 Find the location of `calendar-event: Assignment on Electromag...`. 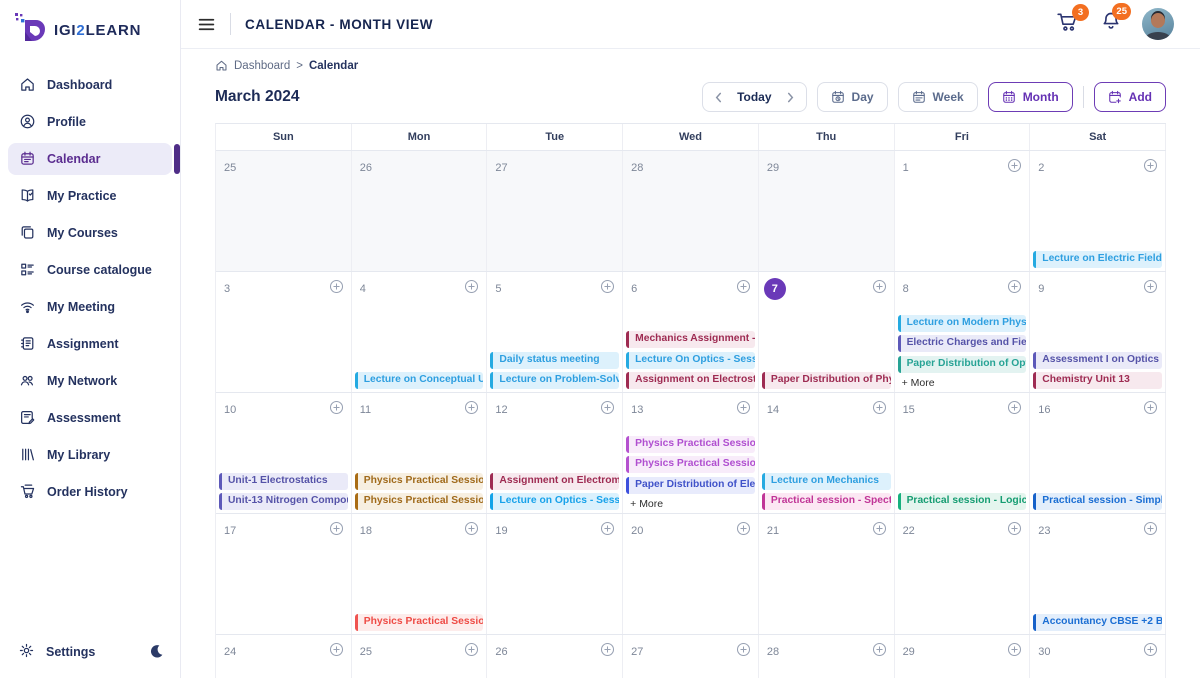

calendar-event: Assignment on Electromag... is located at coordinates (555, 481).